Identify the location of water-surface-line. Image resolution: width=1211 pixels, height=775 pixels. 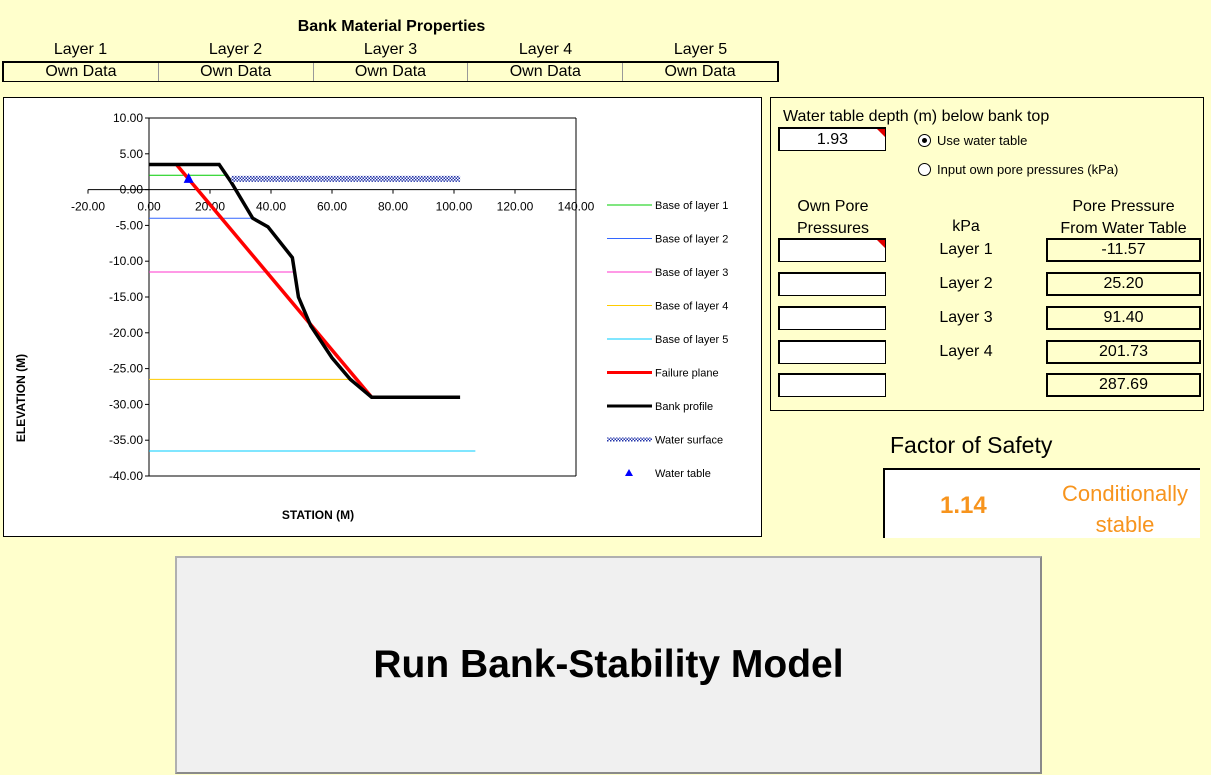
(346, 178).